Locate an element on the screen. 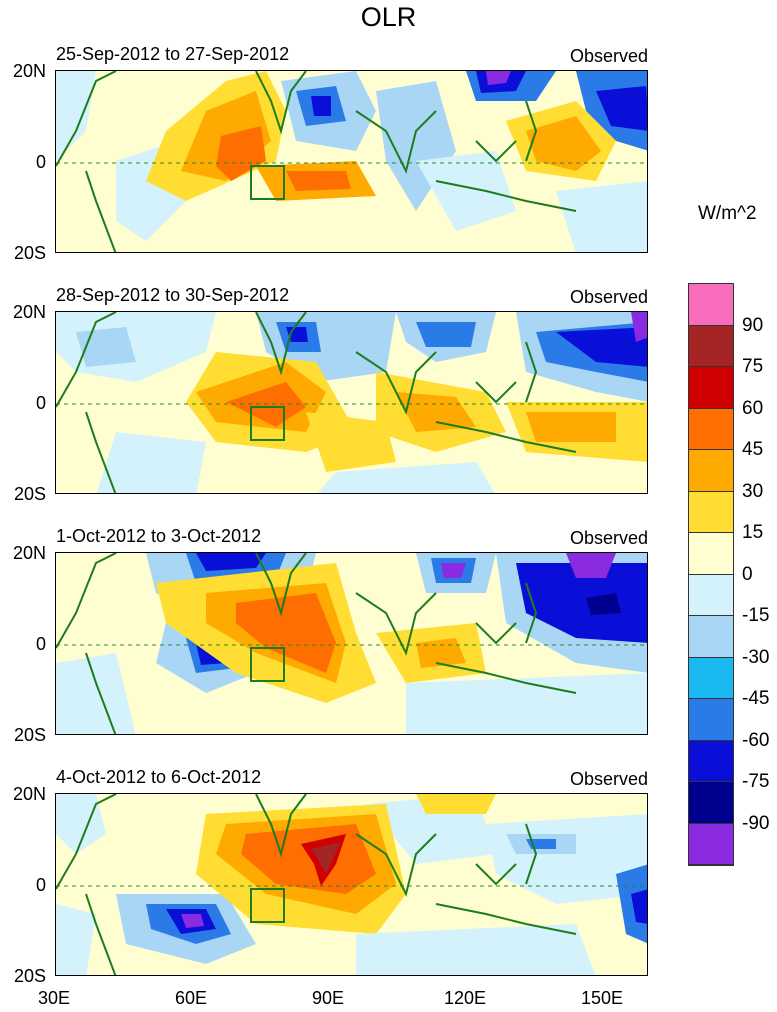 The height and width of the screenshot is (1012, 777). panel-3-lat-0: 0 is located at coordinates (40, 644).